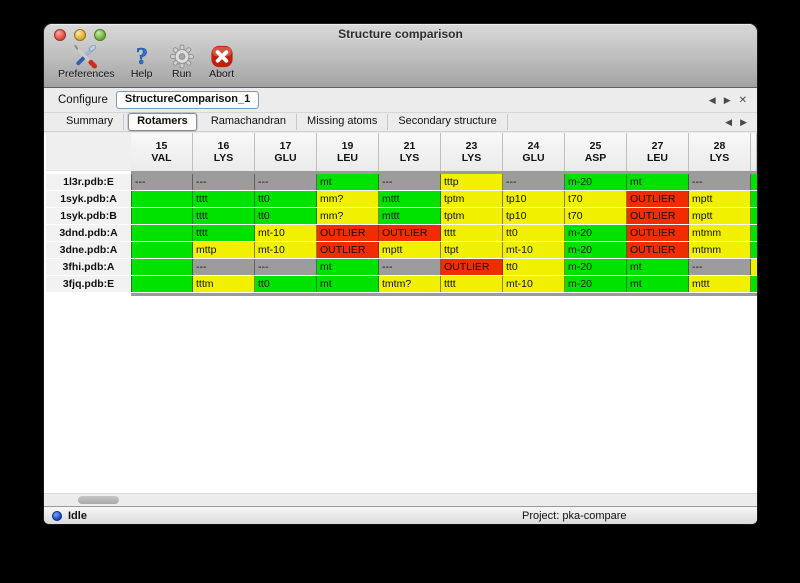 Image resolution: width=800 pixels, height=583 pixels. Describe the element at coordinates (88, 267) in the screenshot. I see `row-label: 3fhi.pdb:A` at that location.